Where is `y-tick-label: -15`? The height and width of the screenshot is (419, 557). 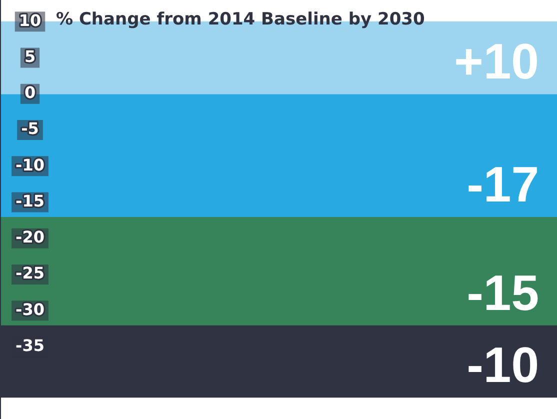 y-tick-label: -15 is located at coordinates (30, 200).